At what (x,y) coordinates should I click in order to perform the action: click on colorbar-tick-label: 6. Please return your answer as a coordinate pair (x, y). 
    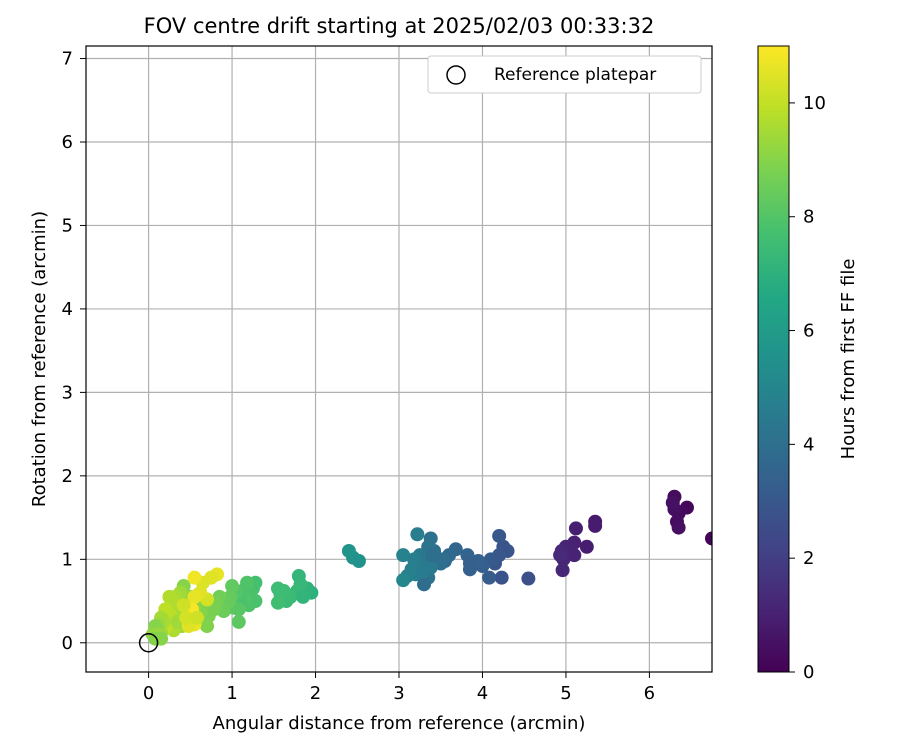
    Looking at the image, I should click on (808, 331).